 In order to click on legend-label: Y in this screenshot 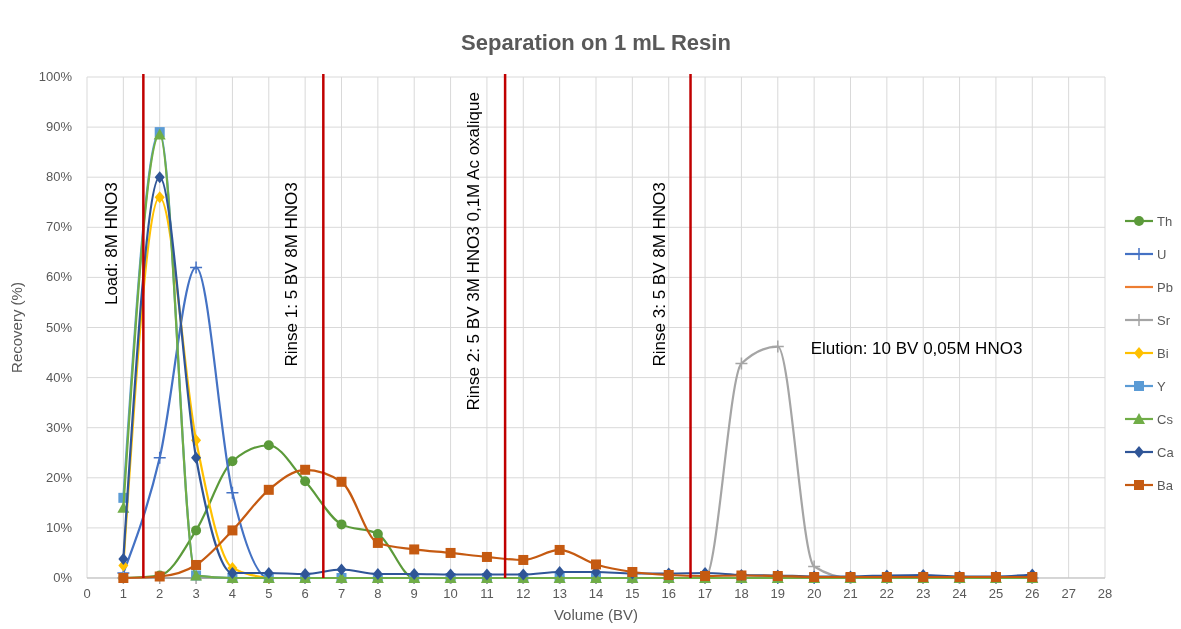, I will do `click(1161, 386)`.